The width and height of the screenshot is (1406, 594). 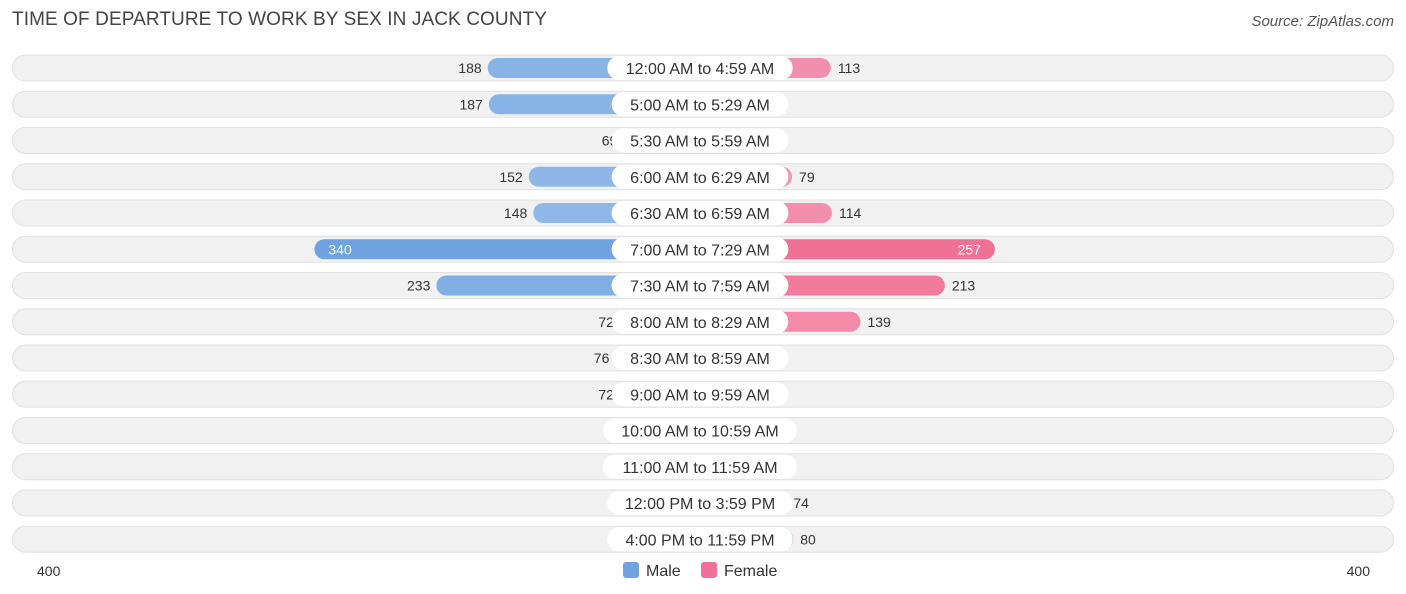 What do you see at coordinates (1322, 21) in the screenshot?
I see `source-note: Source: ZipAtlas.com` at bounding box center [1322, 21].